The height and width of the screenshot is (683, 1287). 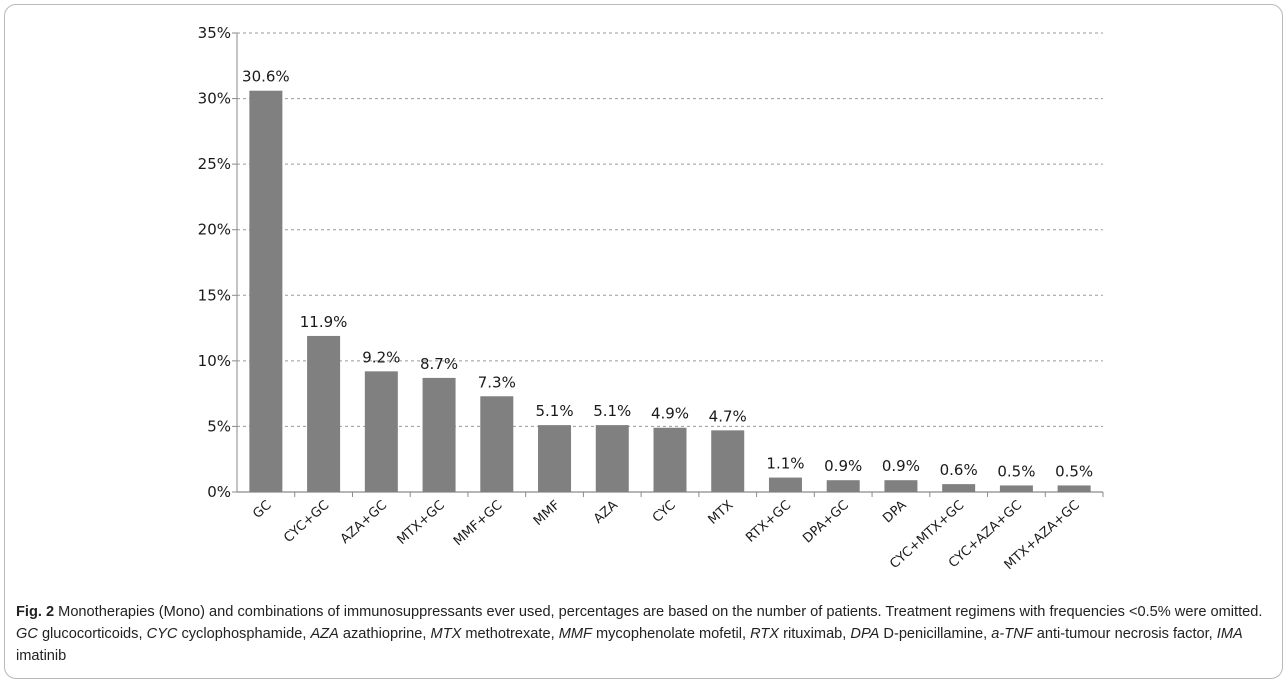 What do you see at coordinates (219, 426) in the screenshot?
I see `y-tick-label: 5%` at bounding box center [219, 426].